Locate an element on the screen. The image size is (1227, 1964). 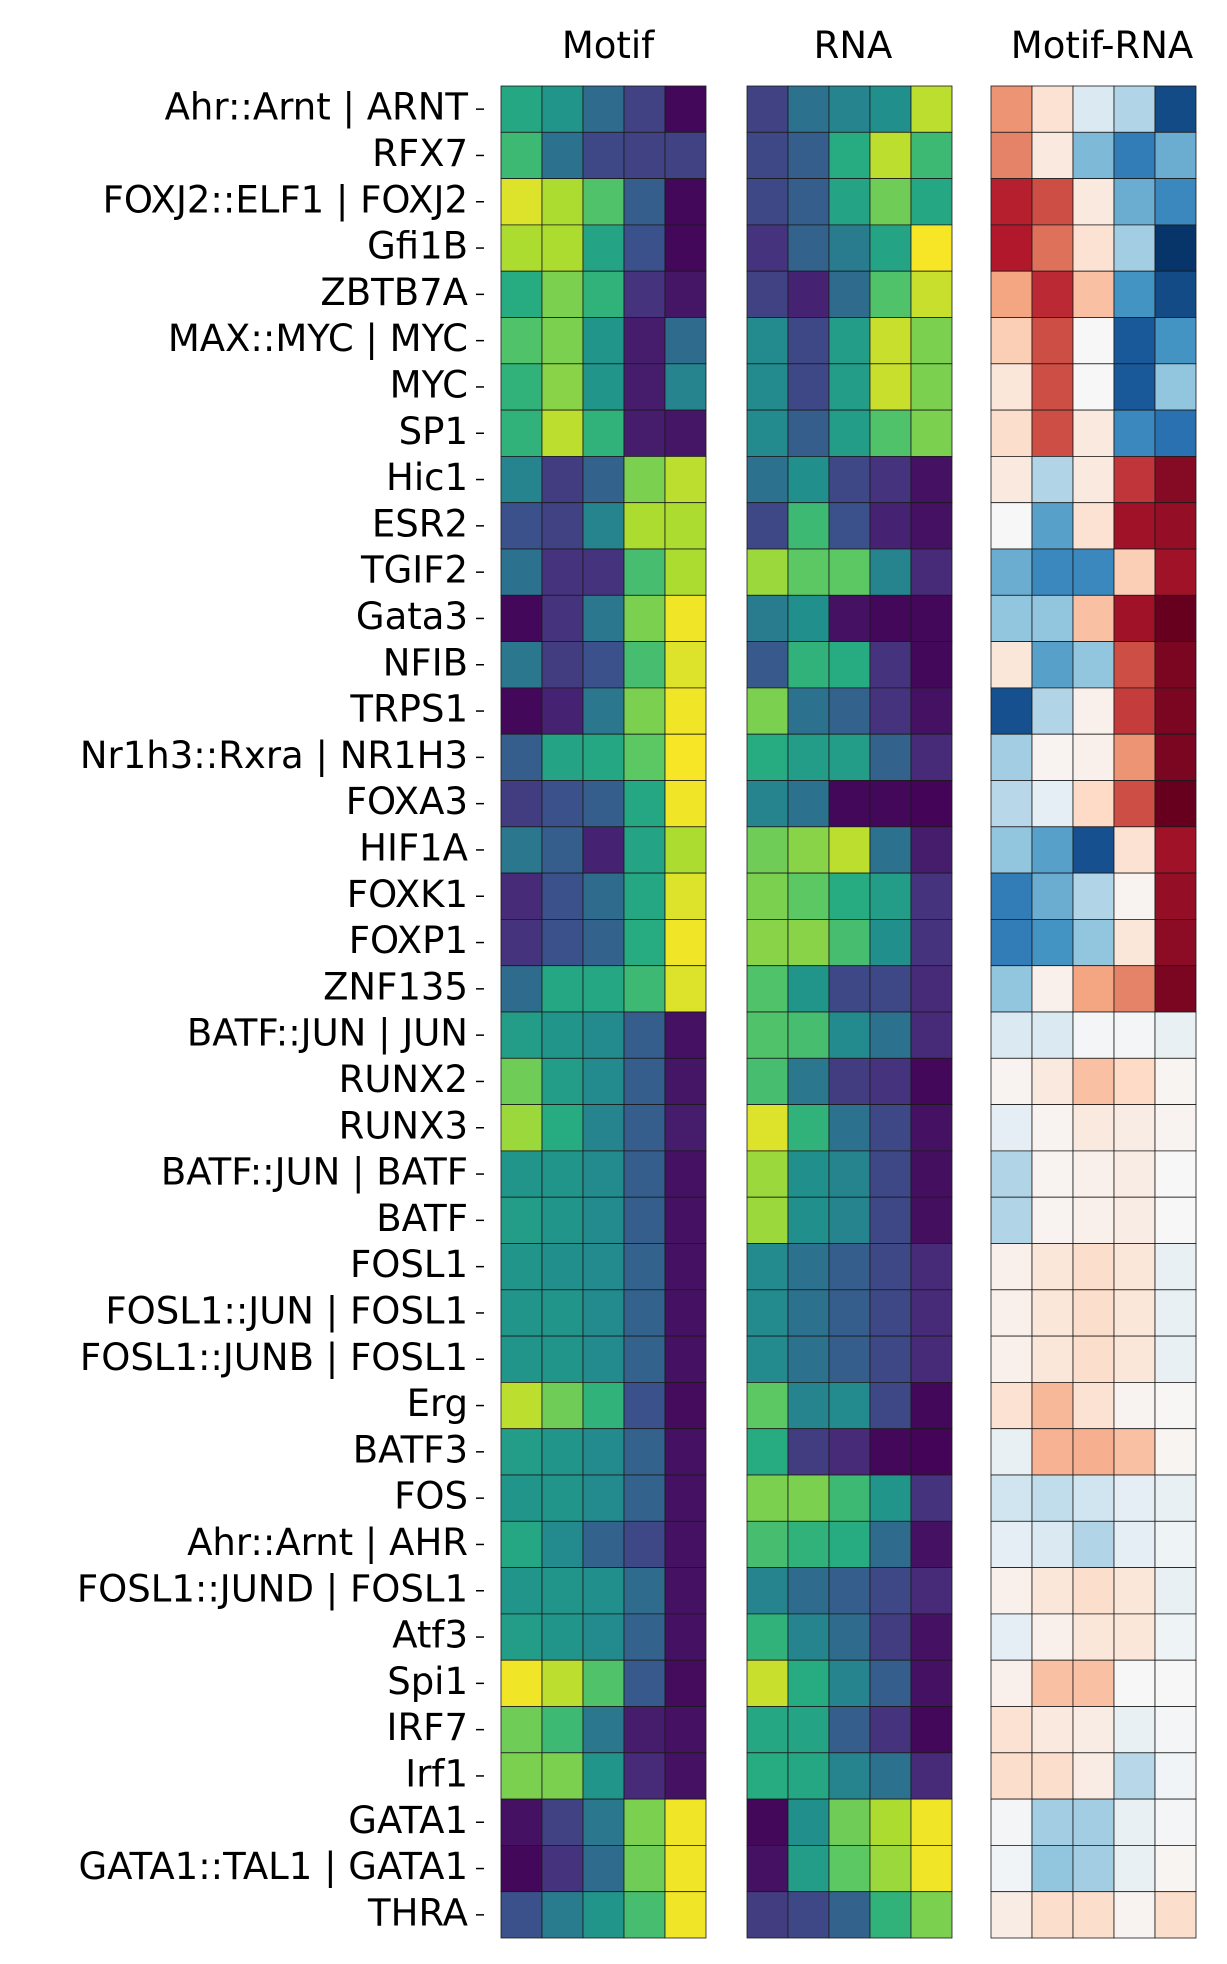
row-label: FOSL1 is located at coordinates (409, 1264).